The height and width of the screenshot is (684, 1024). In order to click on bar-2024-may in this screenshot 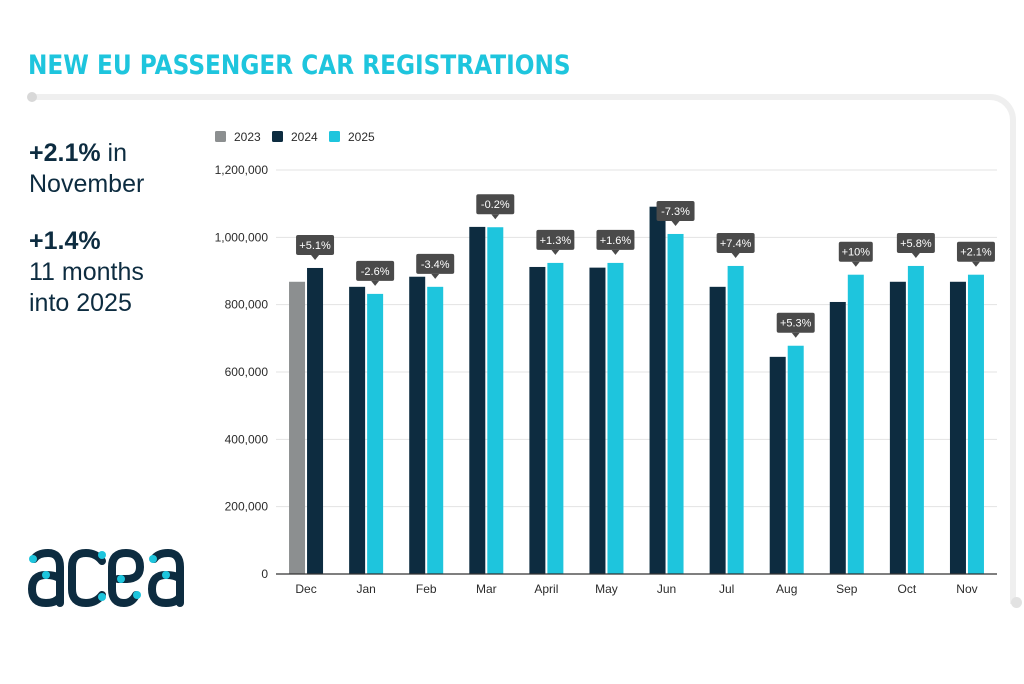, I will do `click(597, 420)`.